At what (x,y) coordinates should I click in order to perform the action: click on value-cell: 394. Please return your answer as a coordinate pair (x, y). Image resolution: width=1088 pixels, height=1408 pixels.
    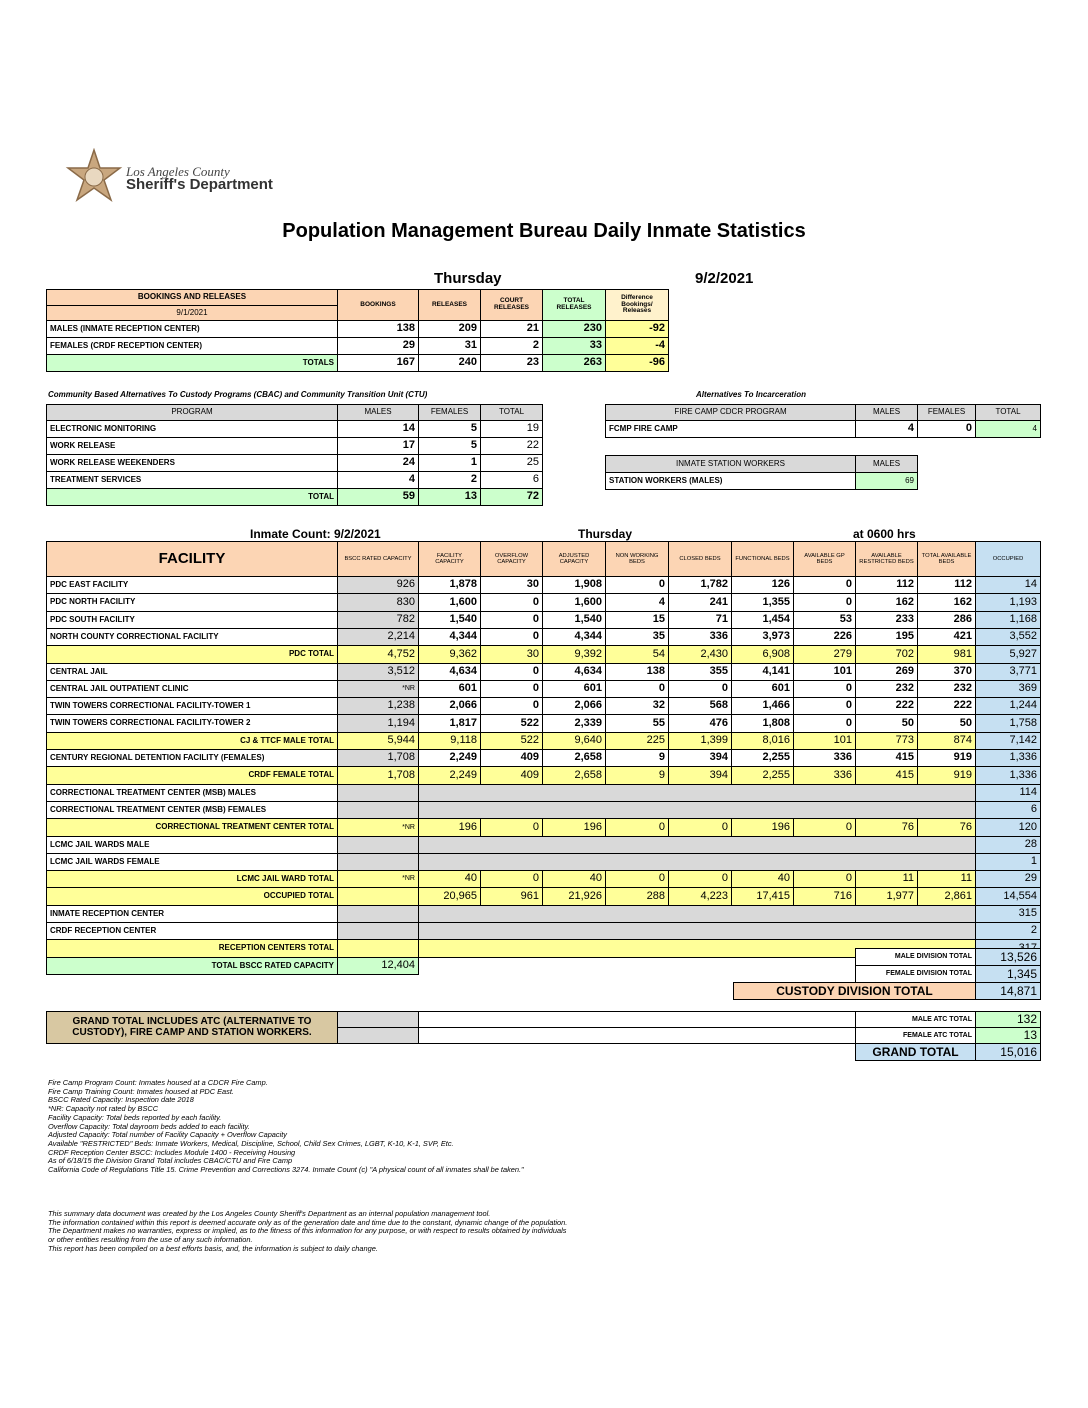
    Looking at the image, I should click on (700, 758).